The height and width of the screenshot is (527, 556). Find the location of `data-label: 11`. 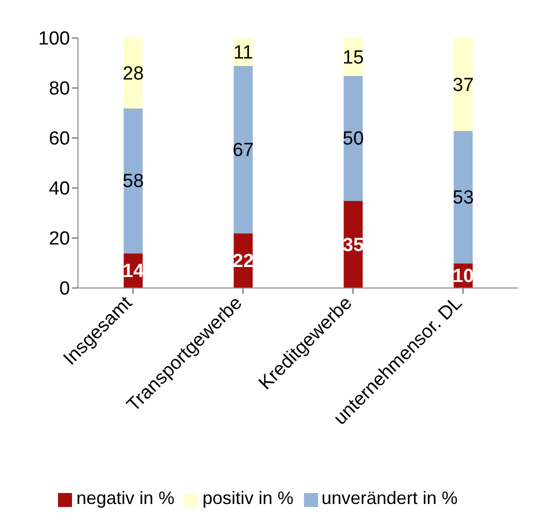

data-label: 11 is located at coordinates (243, 53).